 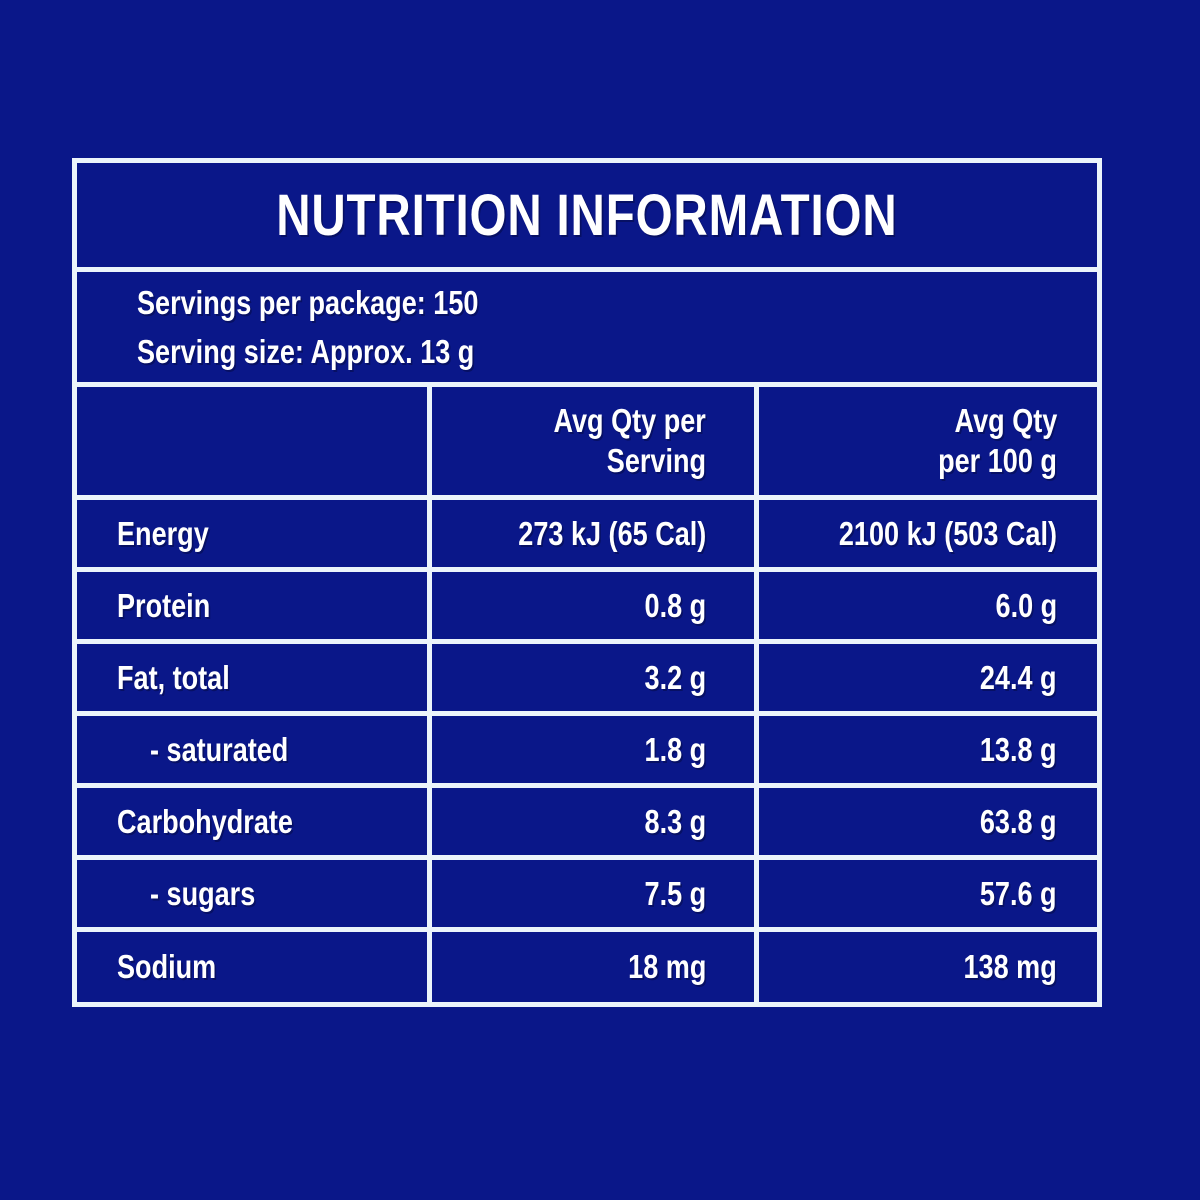 What do you see at coordinates (590, 533) in the screenshot?
I see `nutrient-value-per-serving: 273 kJ (65 Cal)` at bounding box center [590, 533].